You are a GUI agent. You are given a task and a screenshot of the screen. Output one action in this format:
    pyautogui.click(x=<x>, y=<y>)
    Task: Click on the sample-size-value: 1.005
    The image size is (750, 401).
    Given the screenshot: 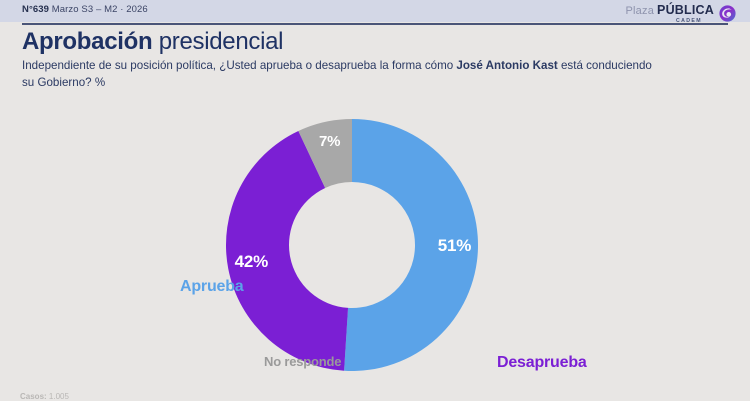 What is the action you would take?
    pyautogui.click(x=57, y=396)
    